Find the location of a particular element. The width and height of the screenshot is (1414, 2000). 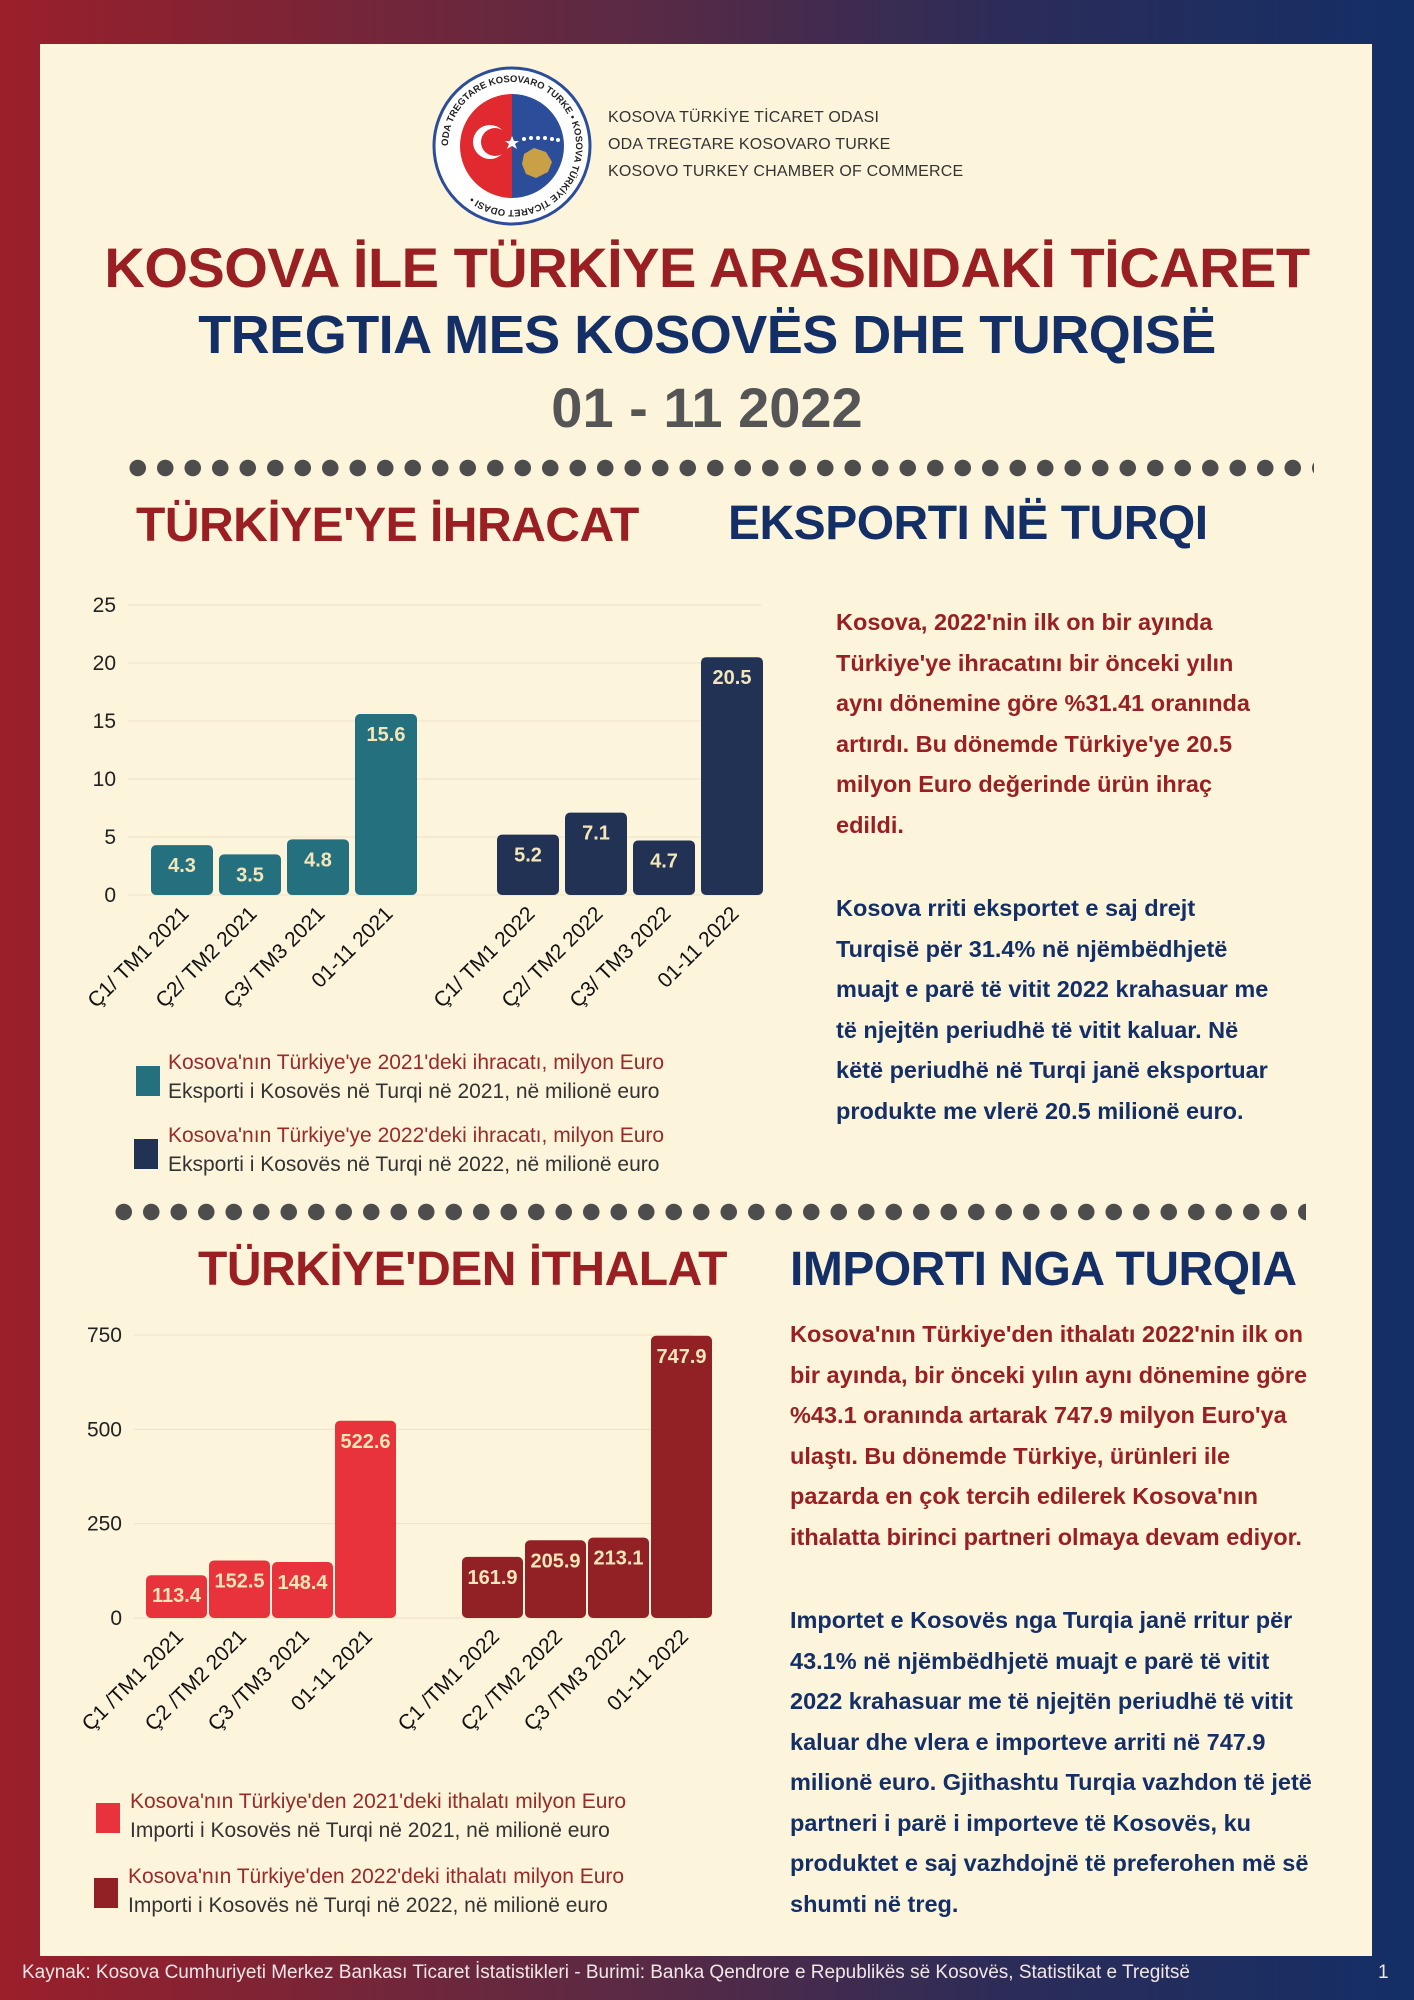

kosovo-map-icon is located at coordinates (537, 163).